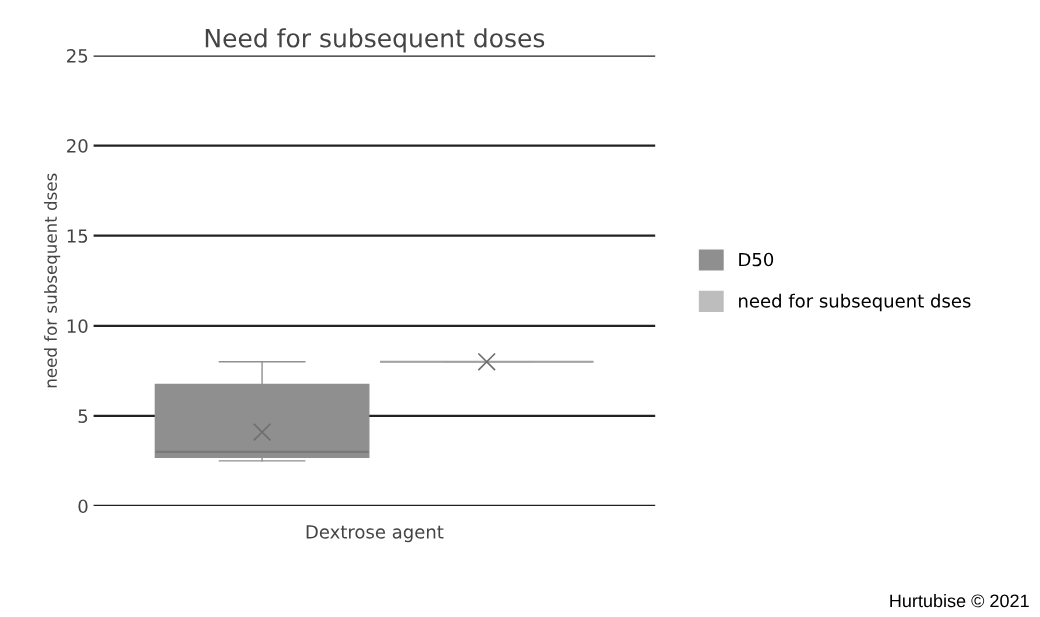 This screenshot has width=1040, height=617. What do you see at coordinates (83, 506) in the screenshot?
I see `y-tick-label: 0` at bounding box center [83, 506].